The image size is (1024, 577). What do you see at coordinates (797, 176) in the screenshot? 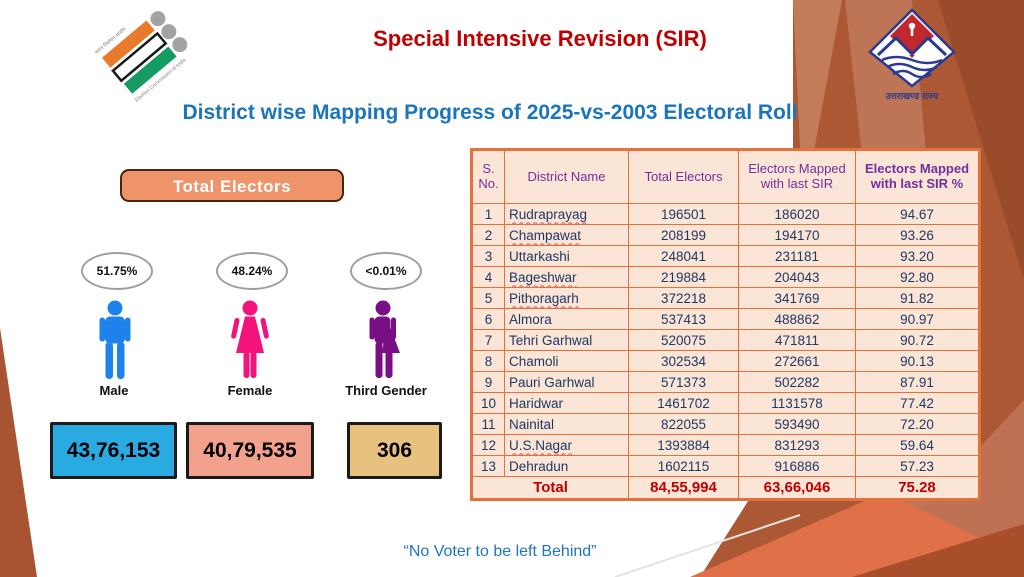
I see `header-mapped: Electors Mapped with last SIR` at bounding box center [797, 176].